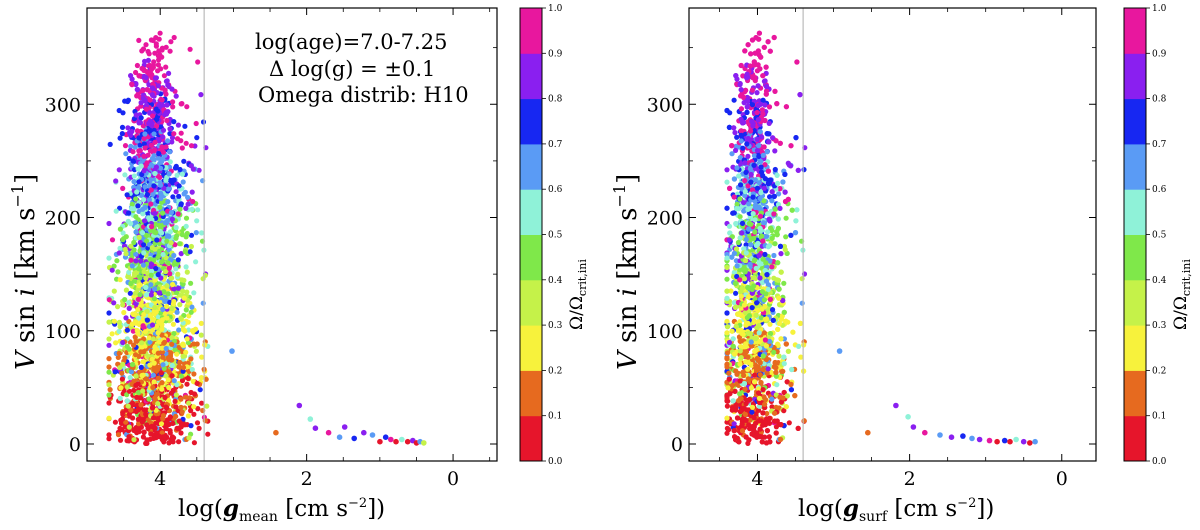 The image size is (1200, 530). What do you see at coordinates (531, 121) in the screenshot?
I see `colorbar-bin` at bounding box center [531, 121].